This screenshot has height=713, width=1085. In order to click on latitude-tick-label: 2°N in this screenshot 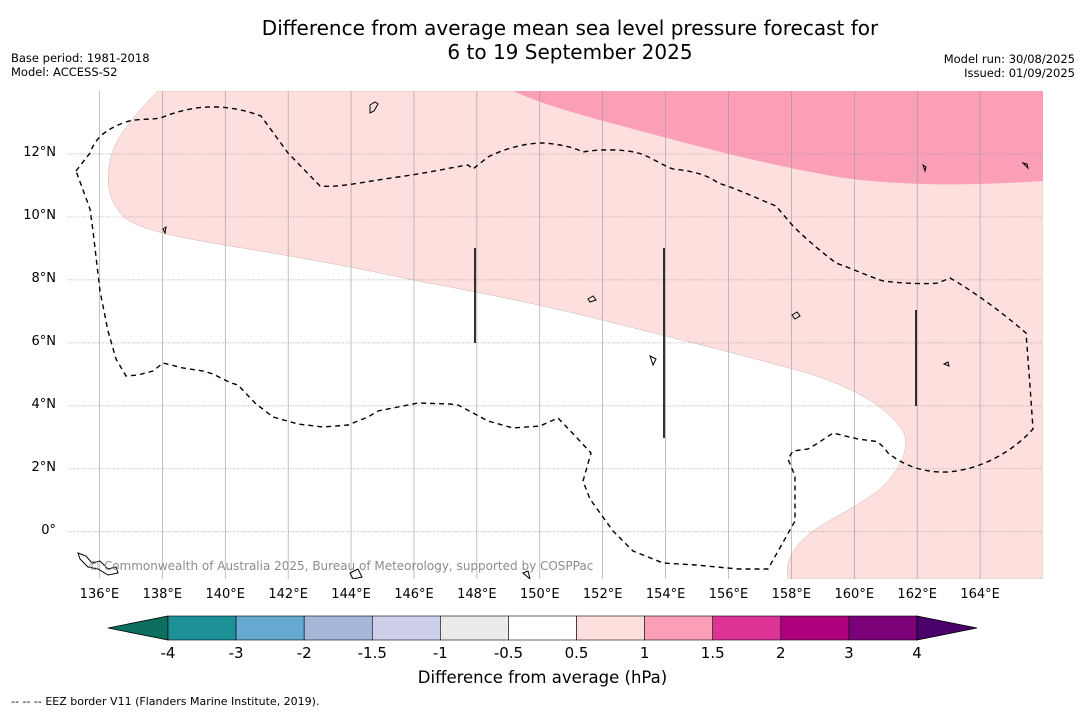, I will do `click(44, 467)`.